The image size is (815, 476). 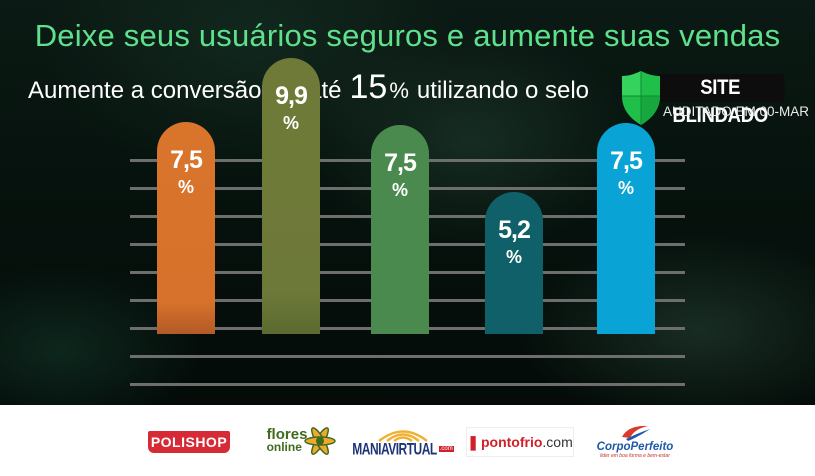 I want to click on bar-flores-online: 9,9 %, so click(x=291, y=196).